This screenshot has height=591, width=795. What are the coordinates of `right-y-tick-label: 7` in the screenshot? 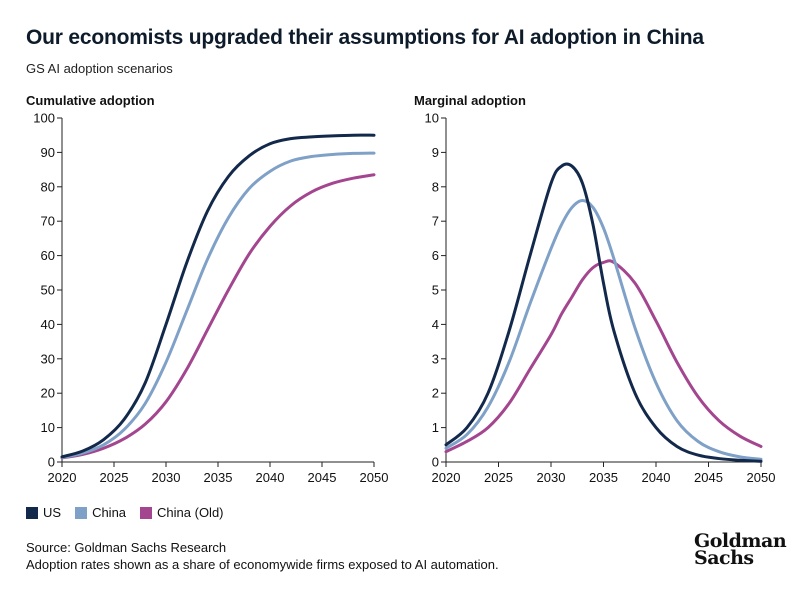 It's located at (435, 221).